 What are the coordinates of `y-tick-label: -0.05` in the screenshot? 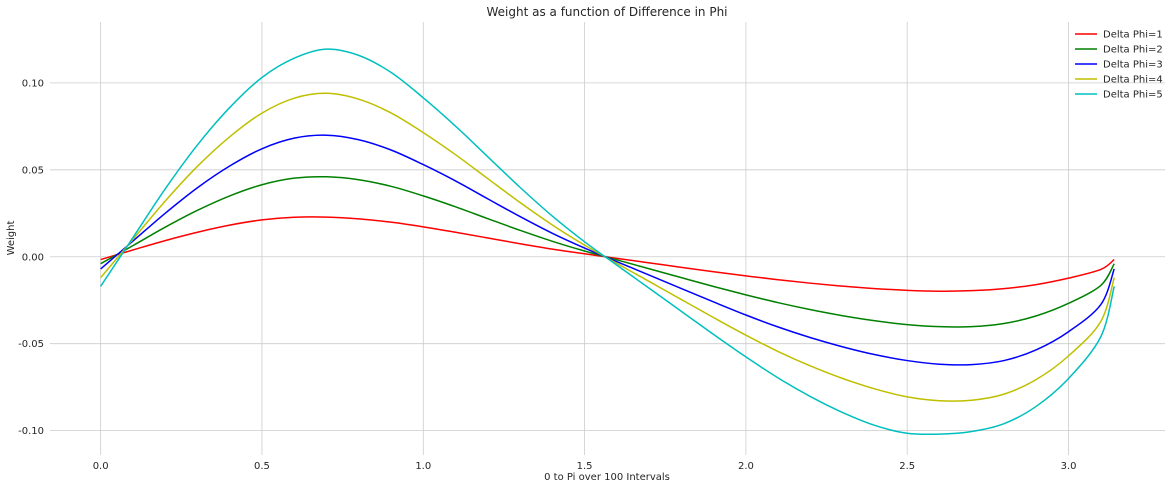 It's located at (31, 344).